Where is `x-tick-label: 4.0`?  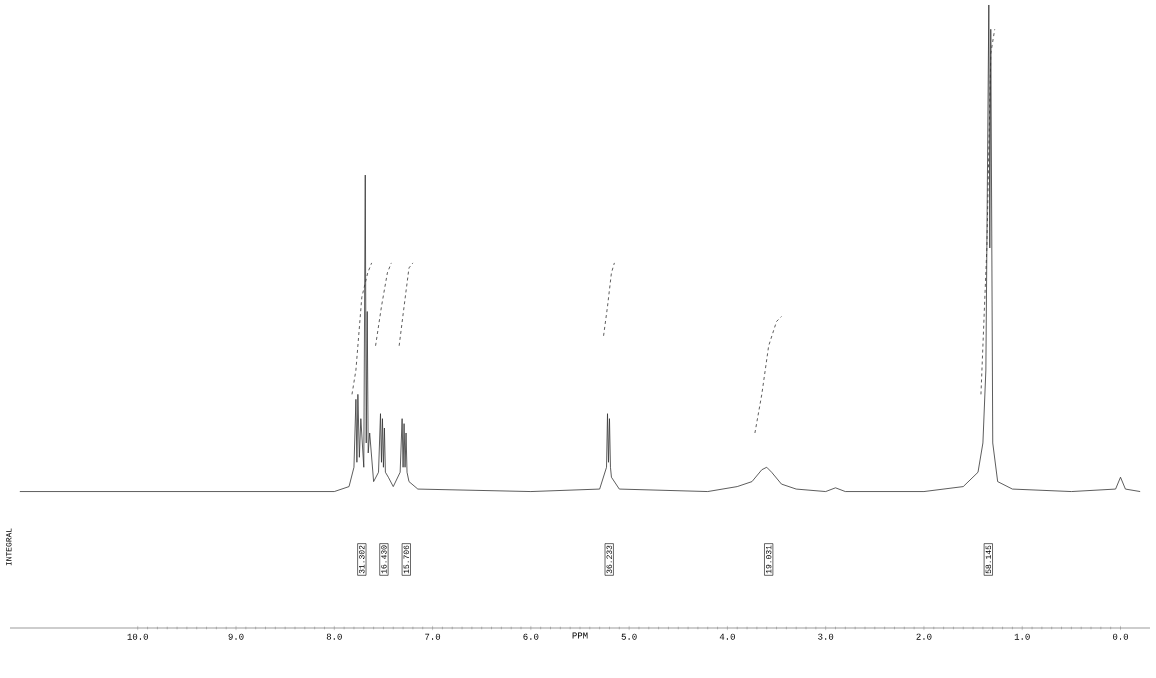 x-tick-label: 4.0 is located at coordinates (727, 636).